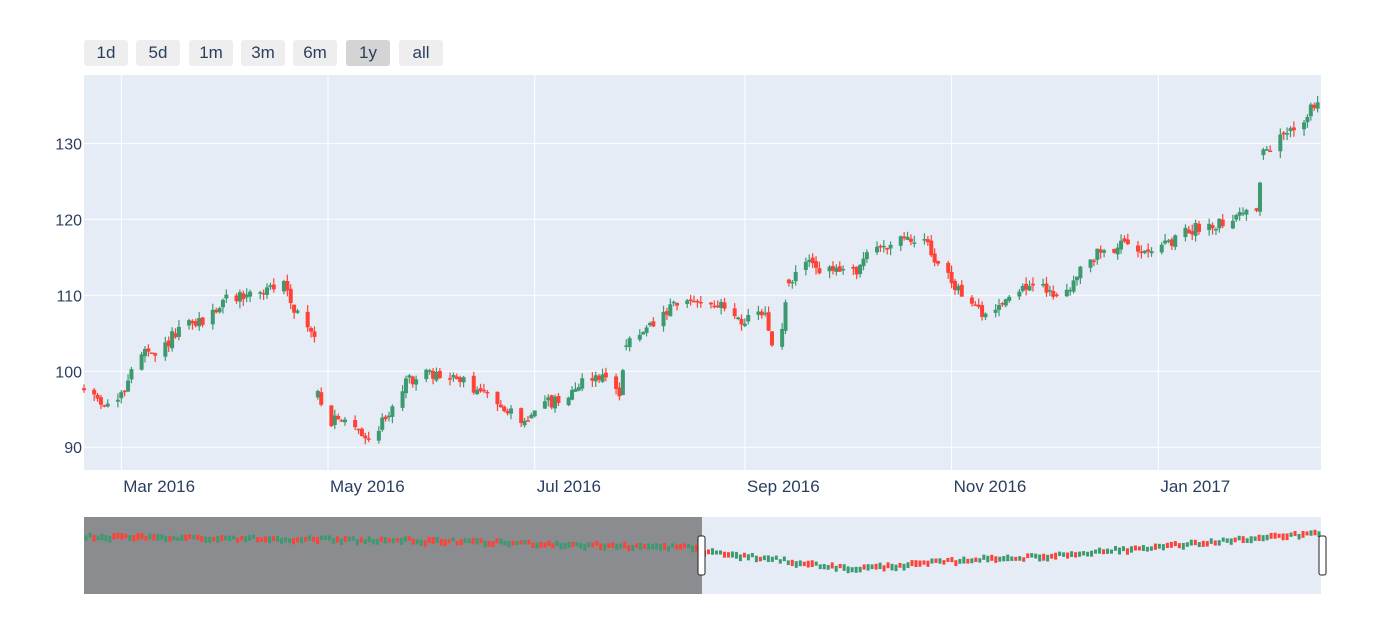 This screenshot has height=643, width=1381. What do you see at coordinates (211, 53) in the screenshot?
I see `range-button-1m: 1m` at bounding box center [211, 53].